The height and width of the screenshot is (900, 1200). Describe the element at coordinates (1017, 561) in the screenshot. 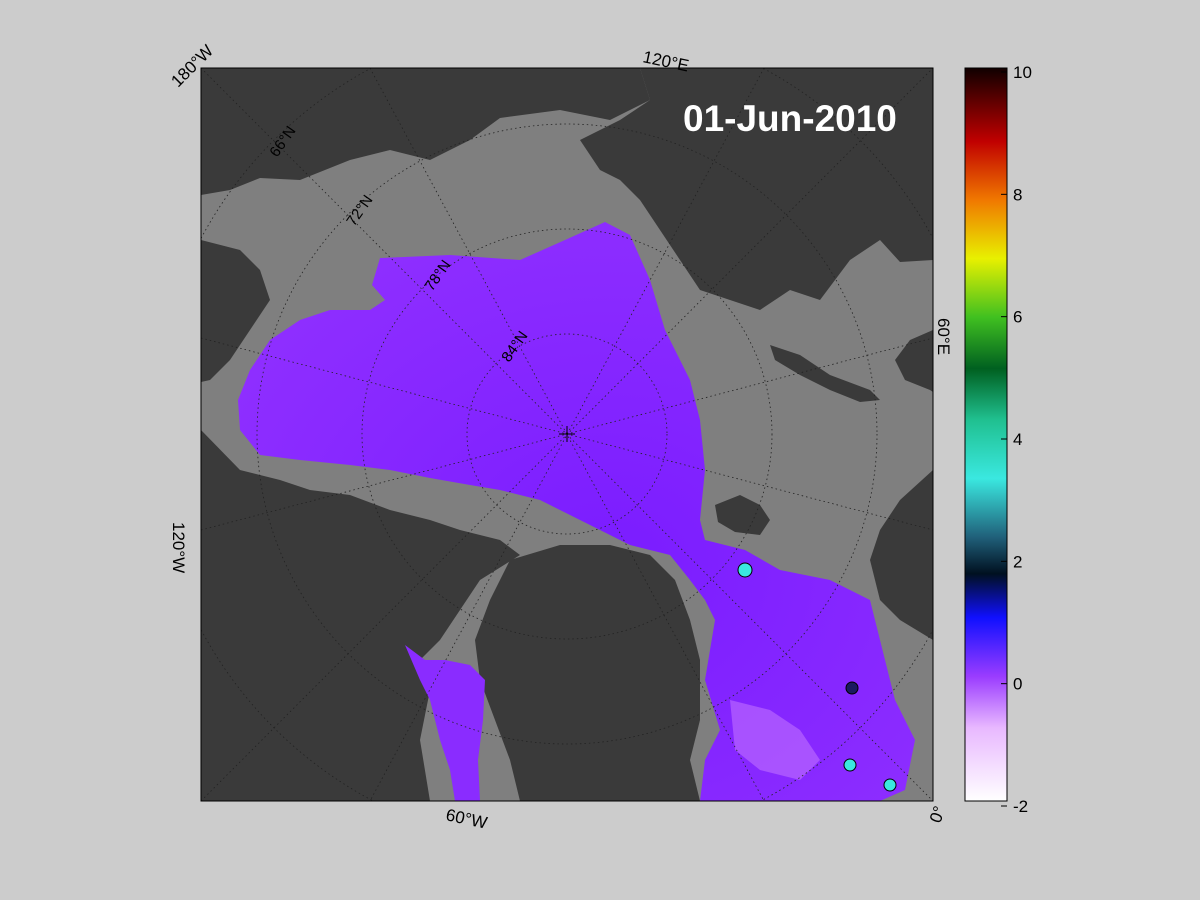

I see `colorbar-tick-label: 2` at that location.